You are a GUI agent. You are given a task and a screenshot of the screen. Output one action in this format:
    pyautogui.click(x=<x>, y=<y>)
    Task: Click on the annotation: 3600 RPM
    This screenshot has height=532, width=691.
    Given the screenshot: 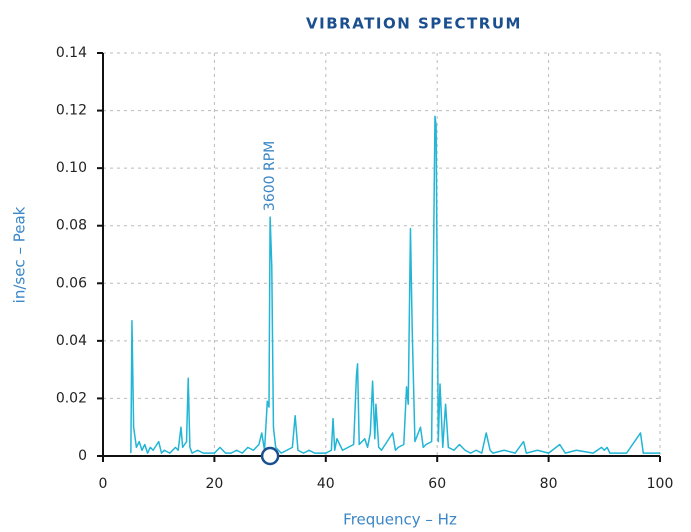 What is the action you would take?
    pyautogui.click(x=270, y=176)
    